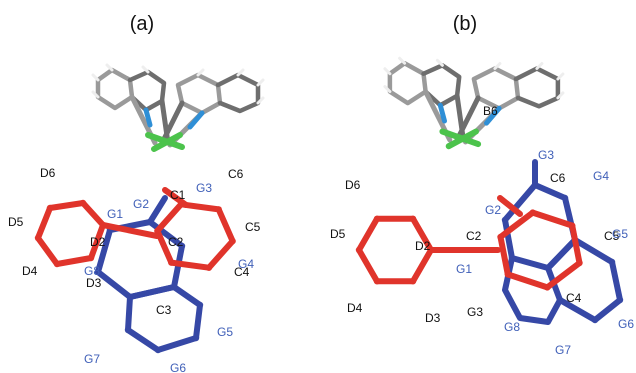 The height and width of the screenshot is (373, 636). Describe the element at coordinates (353, 185) in the screenshot. I see `atom-label-b-d6: D6` at that location.